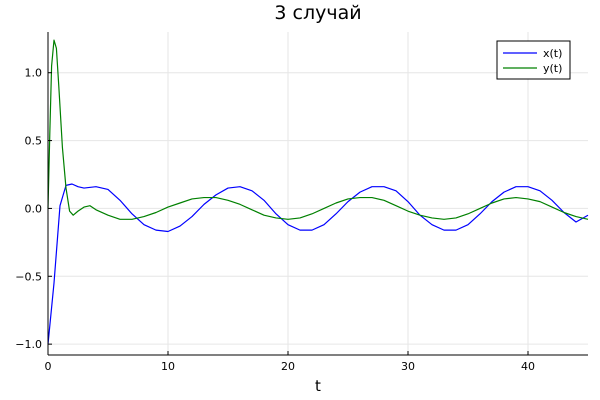 The width and height of the screenshot is (600, 400). I want to click on x-tick-label-4: 40, so click(528, 366).